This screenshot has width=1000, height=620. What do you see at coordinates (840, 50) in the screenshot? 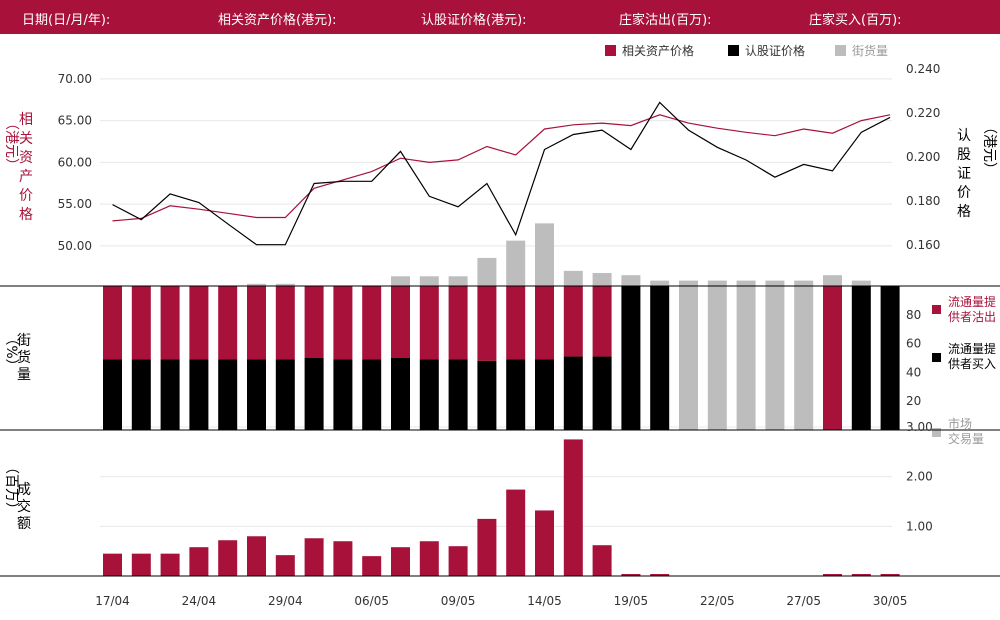
I see `legend-street-swatch` at bounding box center [840, 50].